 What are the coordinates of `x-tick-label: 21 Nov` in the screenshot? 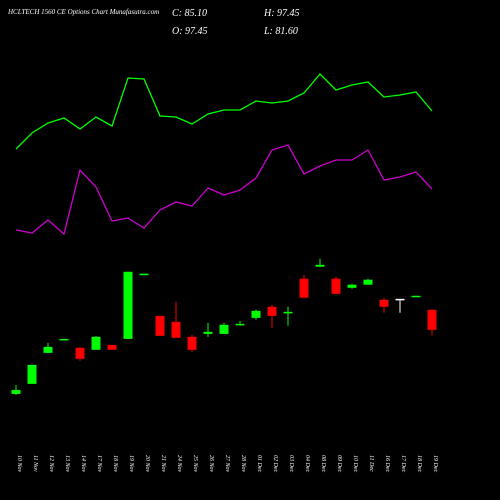 It's located at (163, 464).